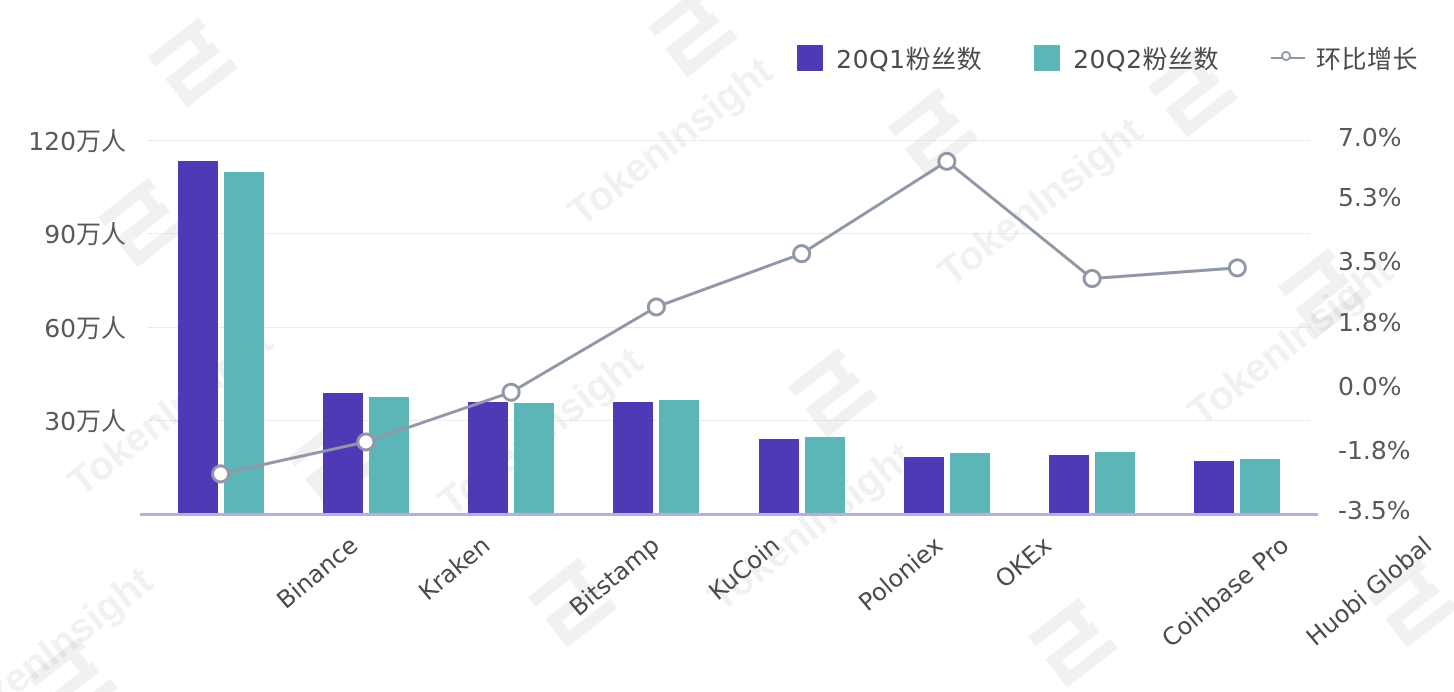 The width and height of the screenshot is (1454, 692). I want to click on y-axis-tick-left: 90万人, so click(85, 235).